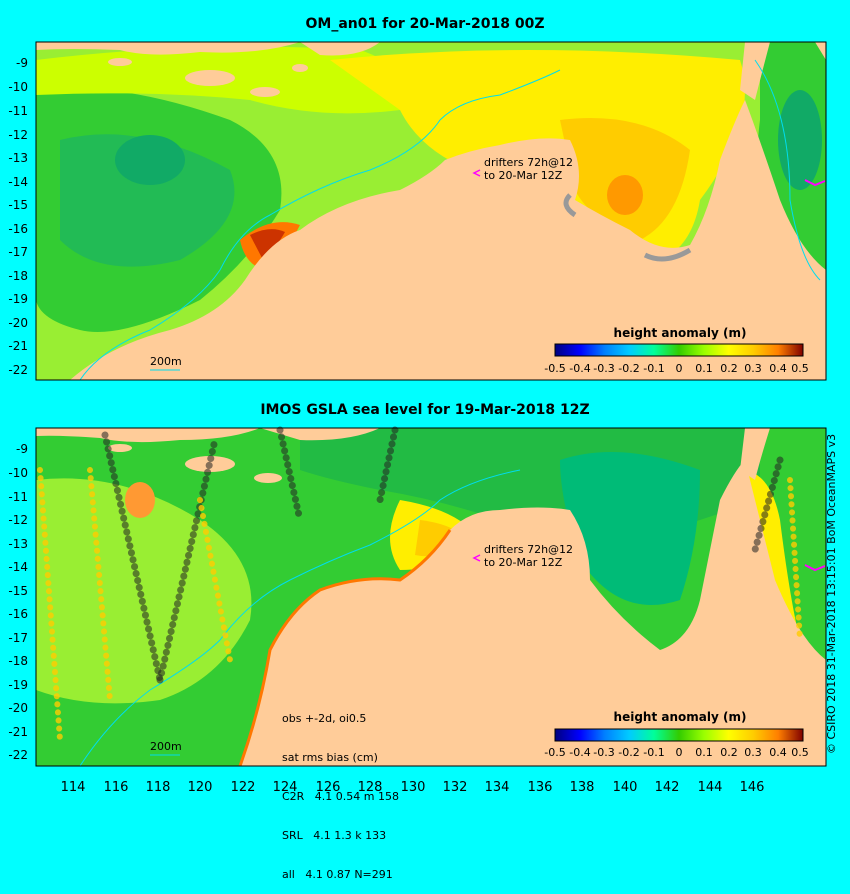 The image size is (850, 894). I want to click on top-scale-label: 200m, so click(166, 361).